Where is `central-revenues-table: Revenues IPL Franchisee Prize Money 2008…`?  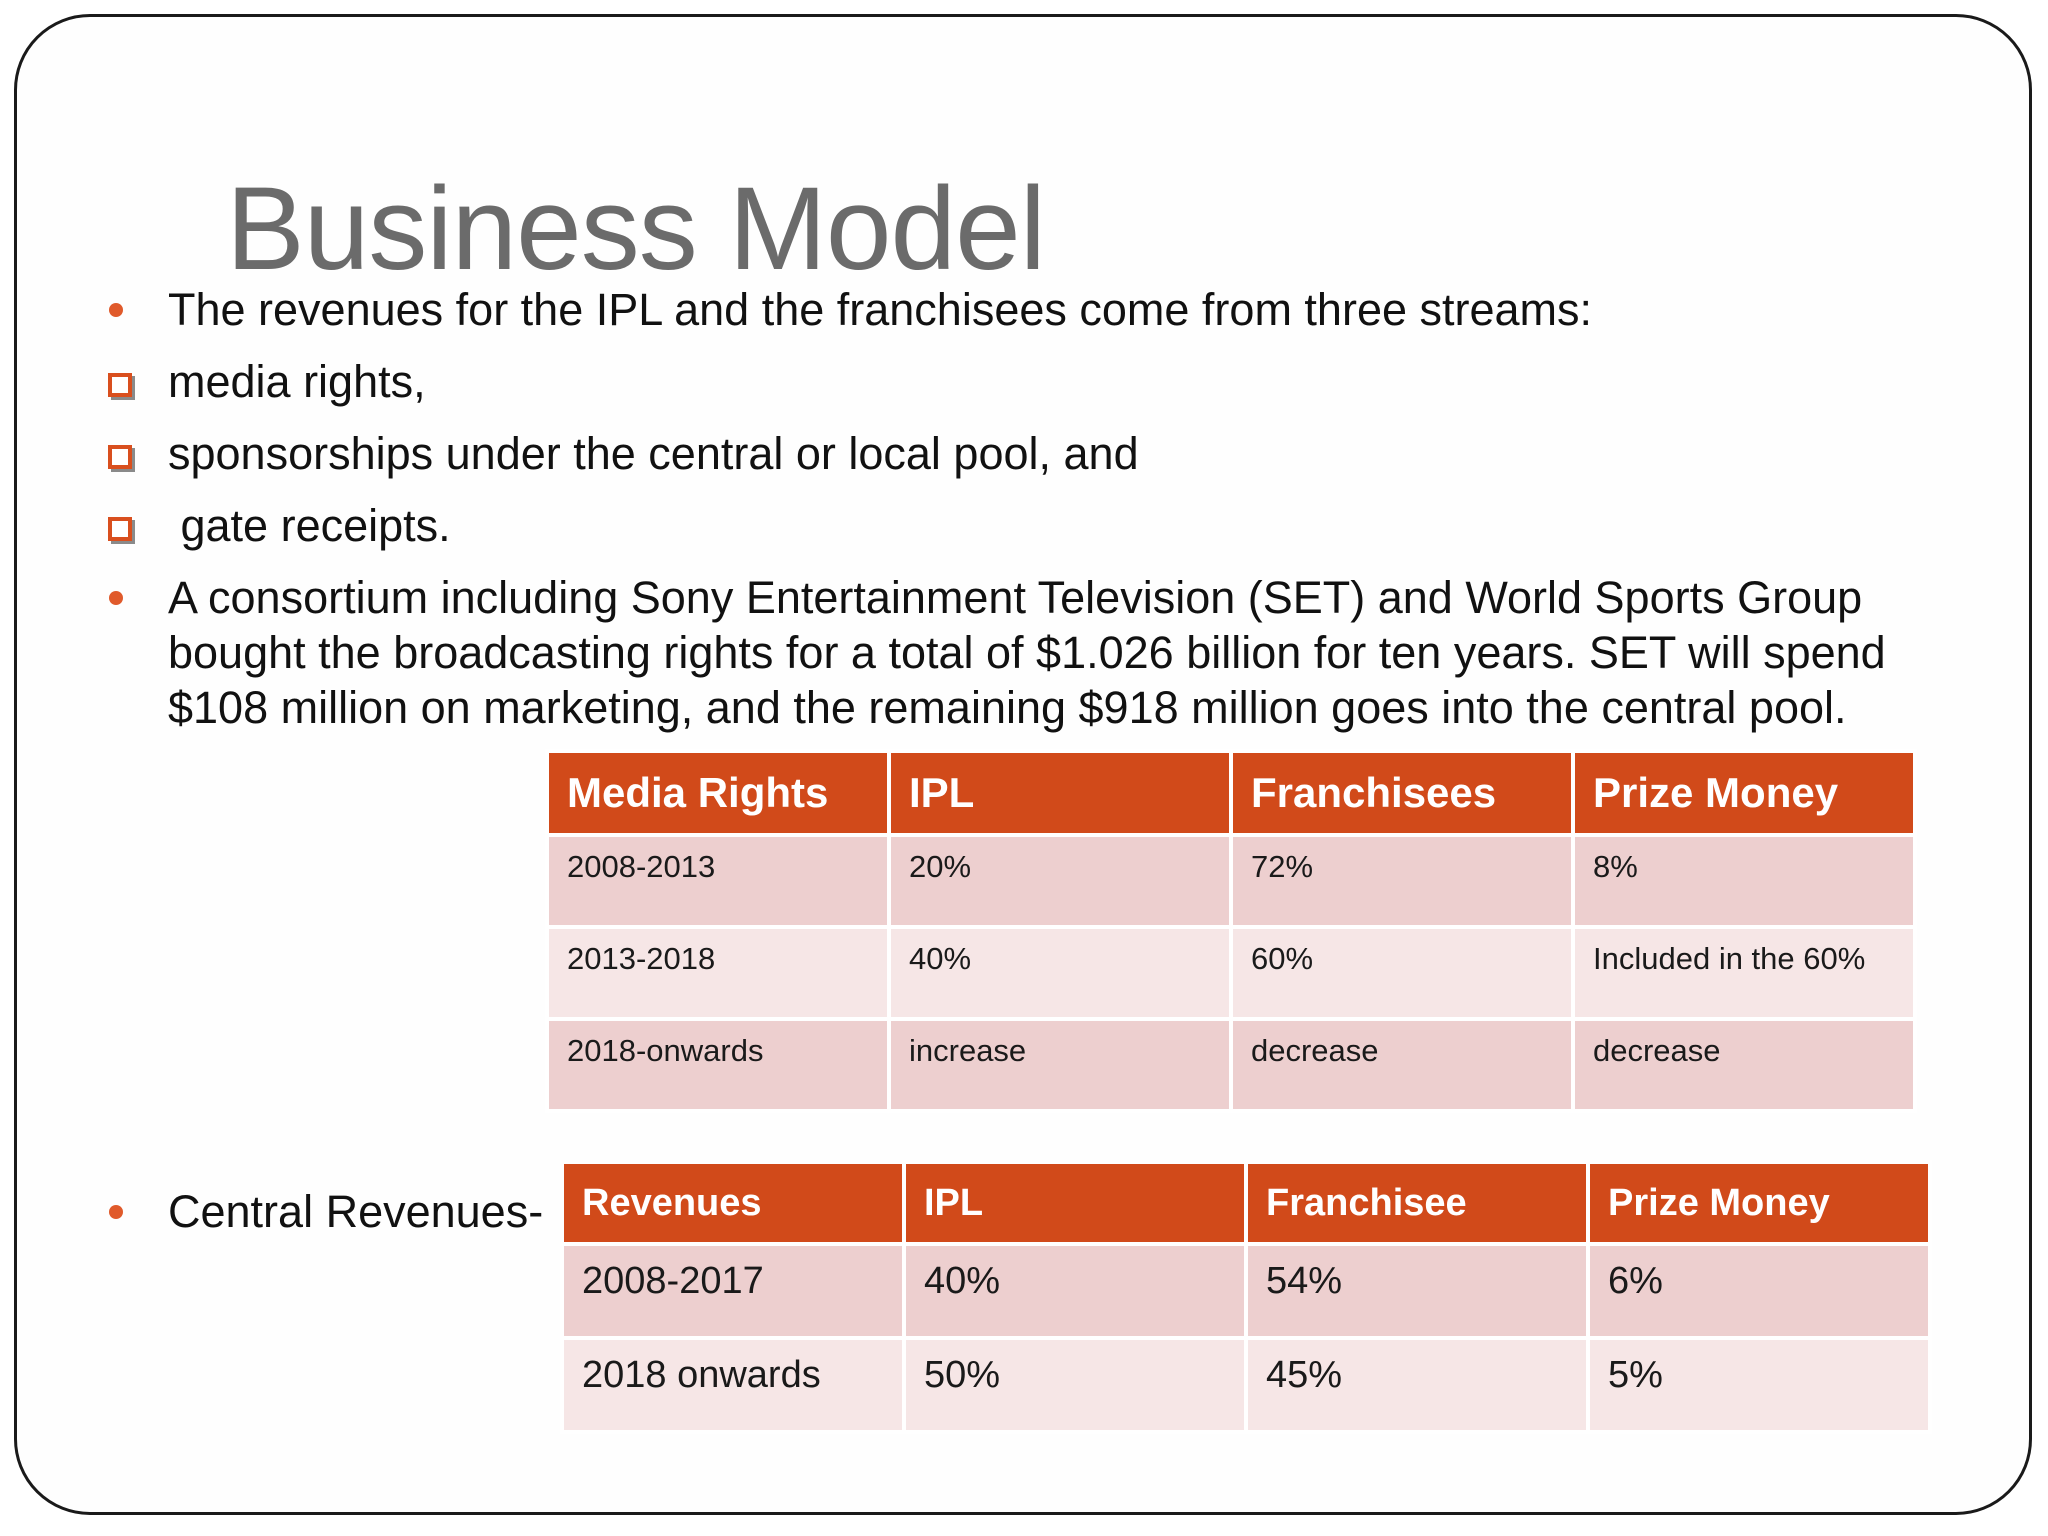
central-revenues-table: Revenues IPL Franchisee Prize Money 2008… is located at coordinates (1246, 1297).